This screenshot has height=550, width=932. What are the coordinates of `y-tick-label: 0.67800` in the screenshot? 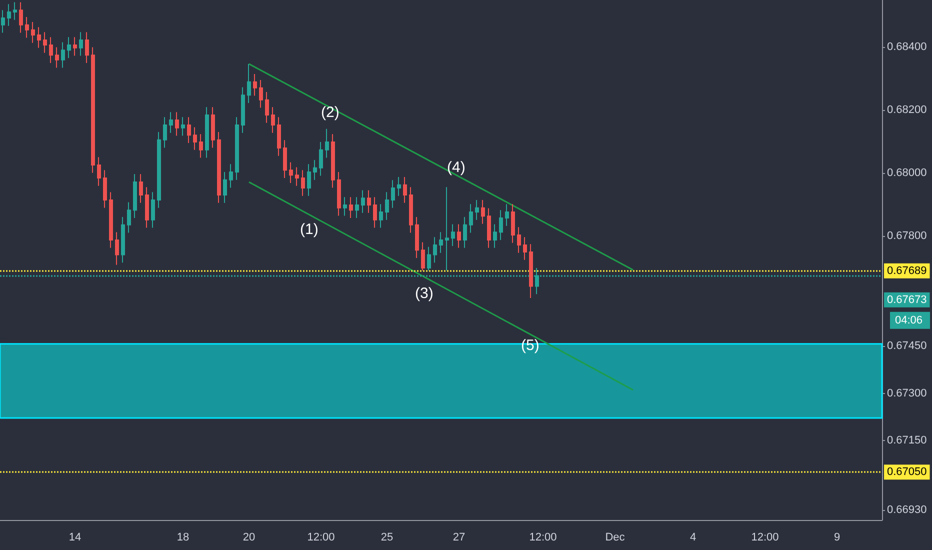 It's located at (907, 236).